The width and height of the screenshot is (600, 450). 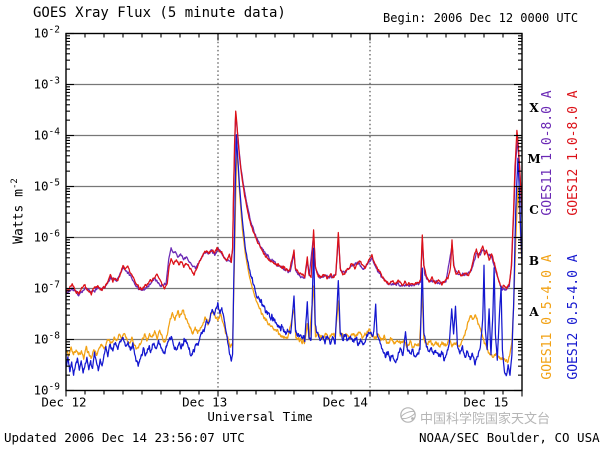 What do you see at coordinates (509, 437) in the screenshot?
I see `credit-text: NOAA/SEC Boulder, CO USA` at bounding box center [509, 437].